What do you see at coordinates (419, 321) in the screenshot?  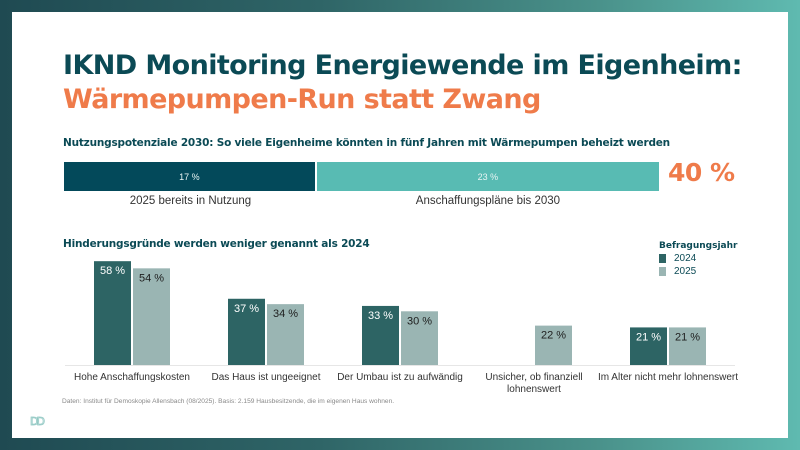 I see `bar-value-label: 30 %` at bounding box center [419, 321].